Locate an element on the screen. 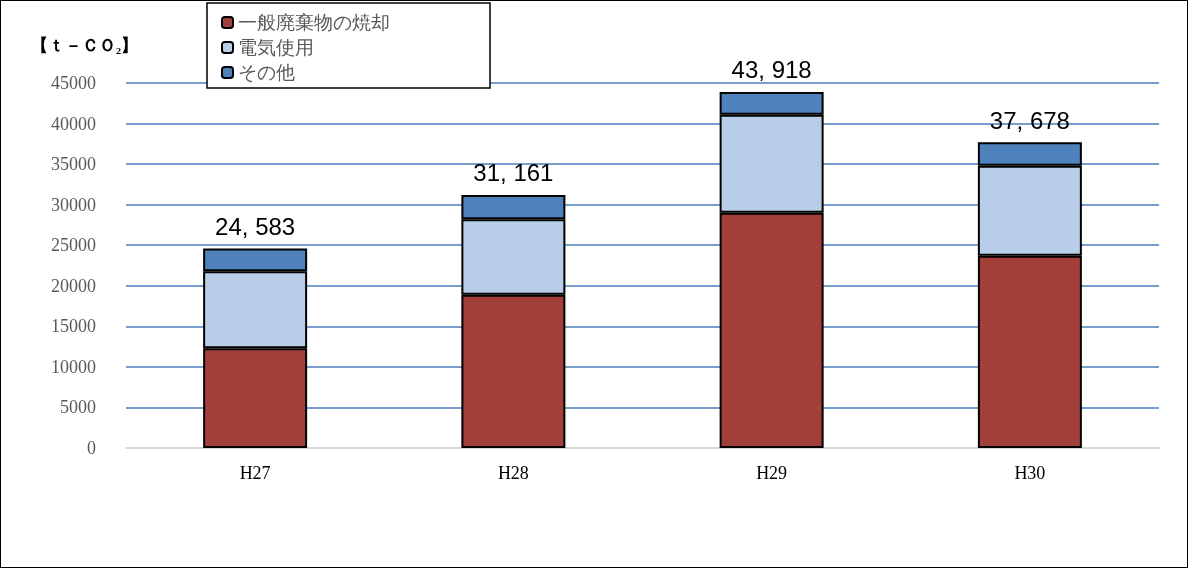 The height and width of the screenshot is (568, 1188). y-tick-label: 45000 is located at coordinates (73, 83).